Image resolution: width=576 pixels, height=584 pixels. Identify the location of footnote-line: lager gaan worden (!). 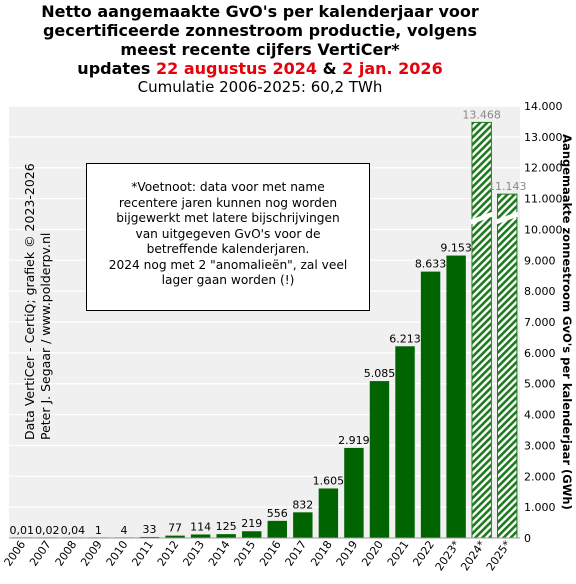
(228, 280).